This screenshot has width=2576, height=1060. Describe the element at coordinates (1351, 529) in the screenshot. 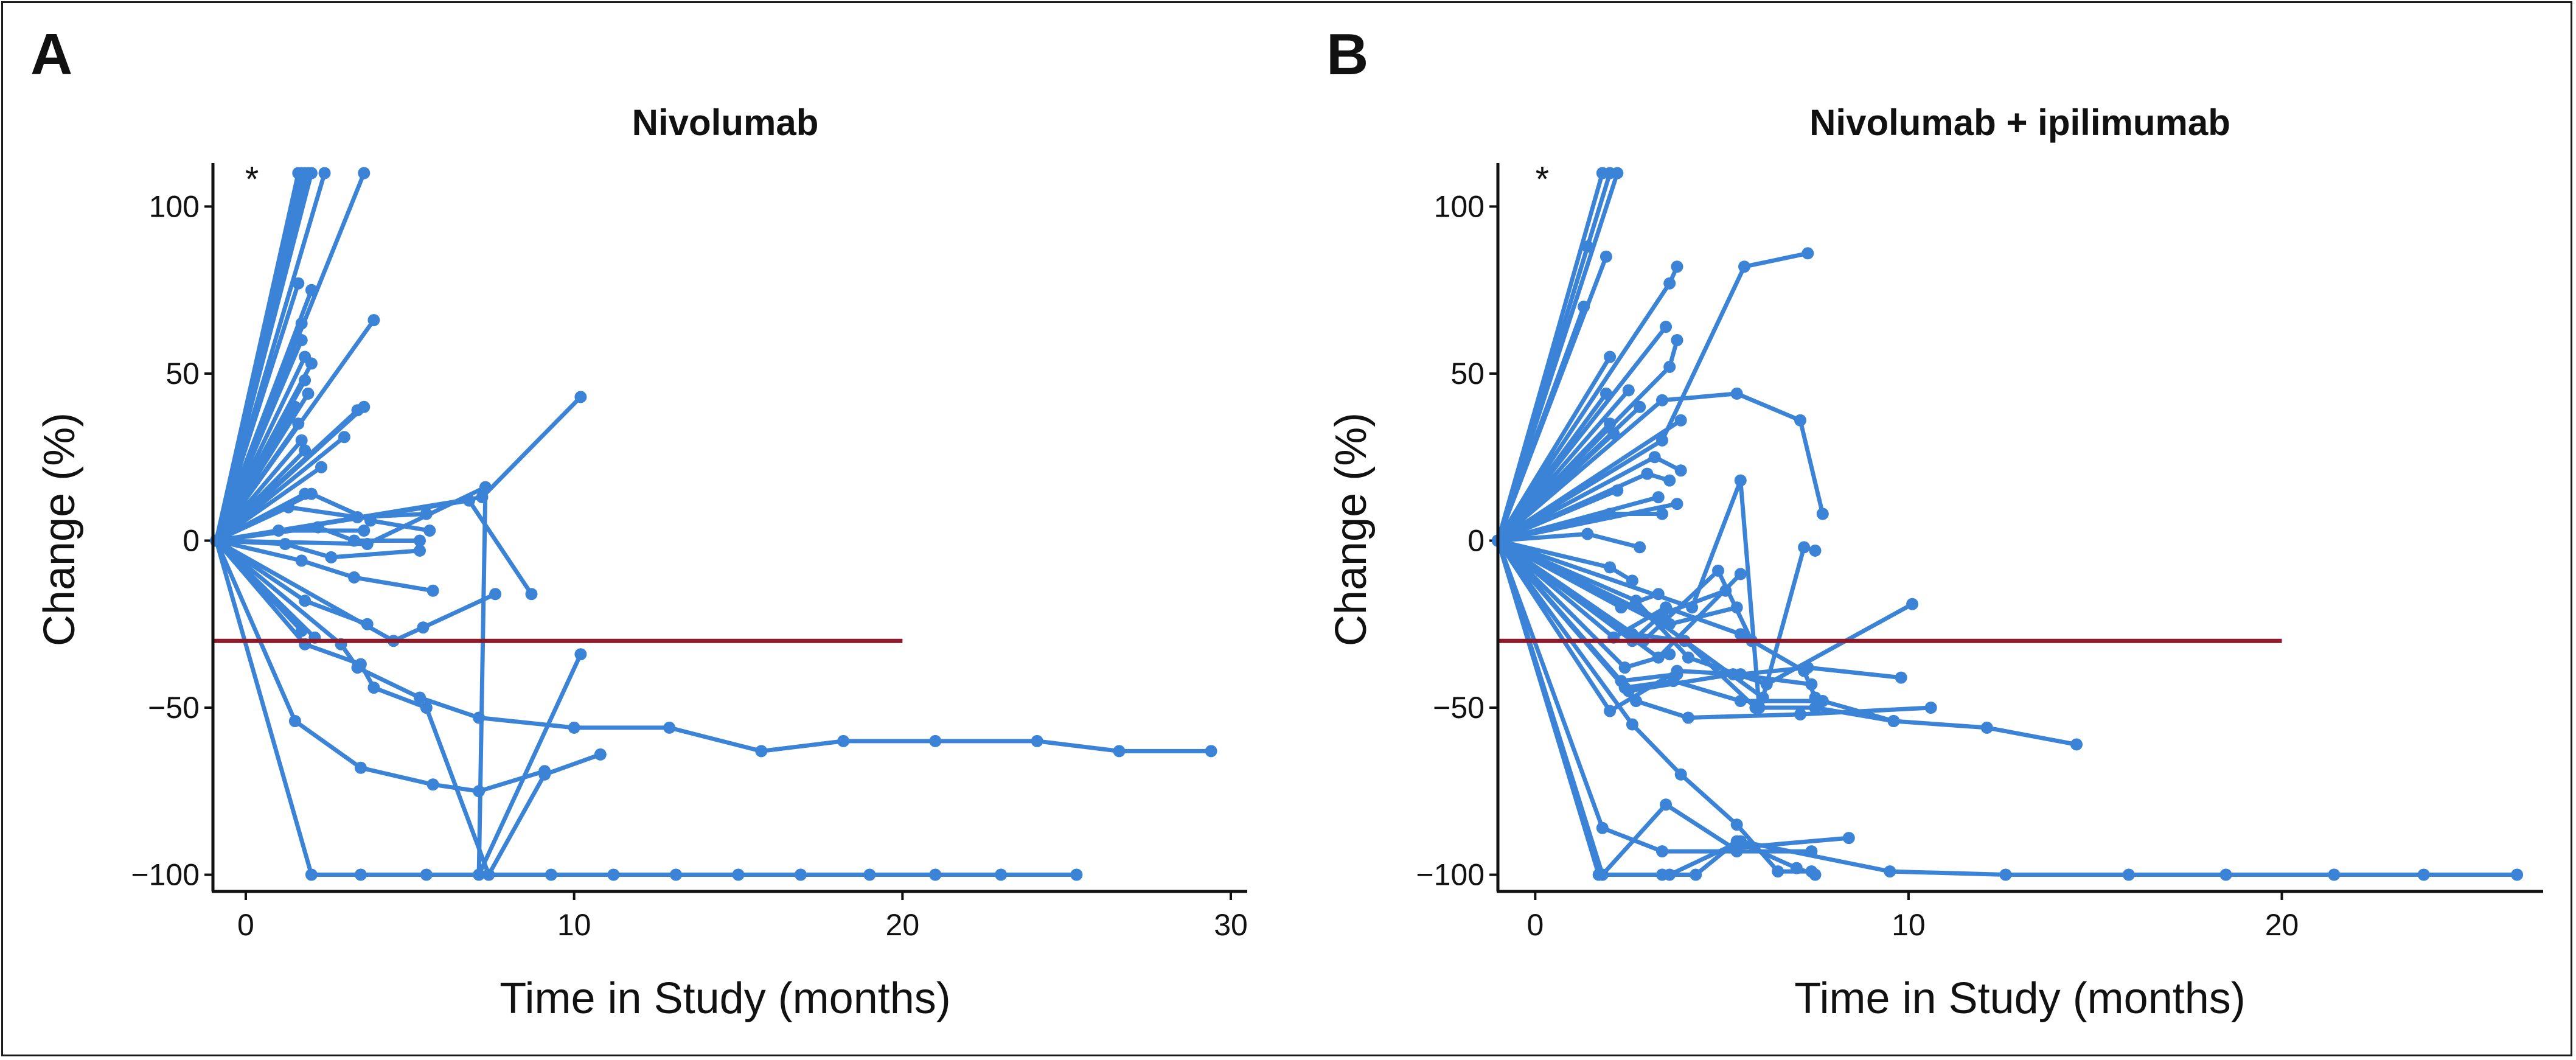

I see `y-axis-title-b: Change (%)` at that location.